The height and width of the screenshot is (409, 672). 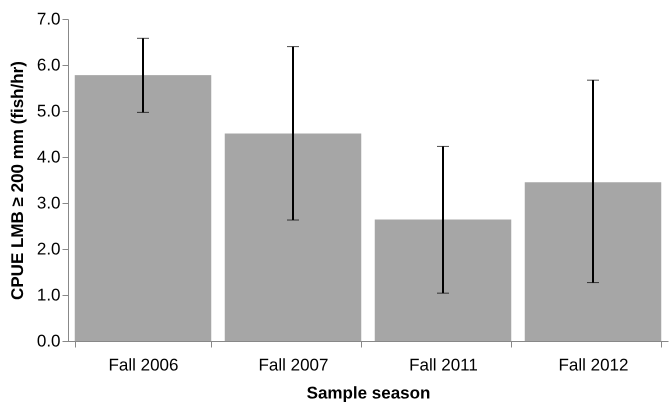 I want to click on x-tick-label: Fall 2006, so click(x=143, y=365).